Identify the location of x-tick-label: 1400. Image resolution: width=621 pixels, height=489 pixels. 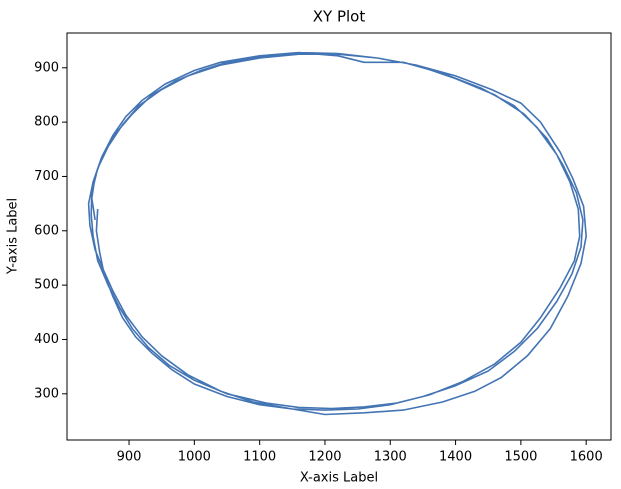
(455, 457).